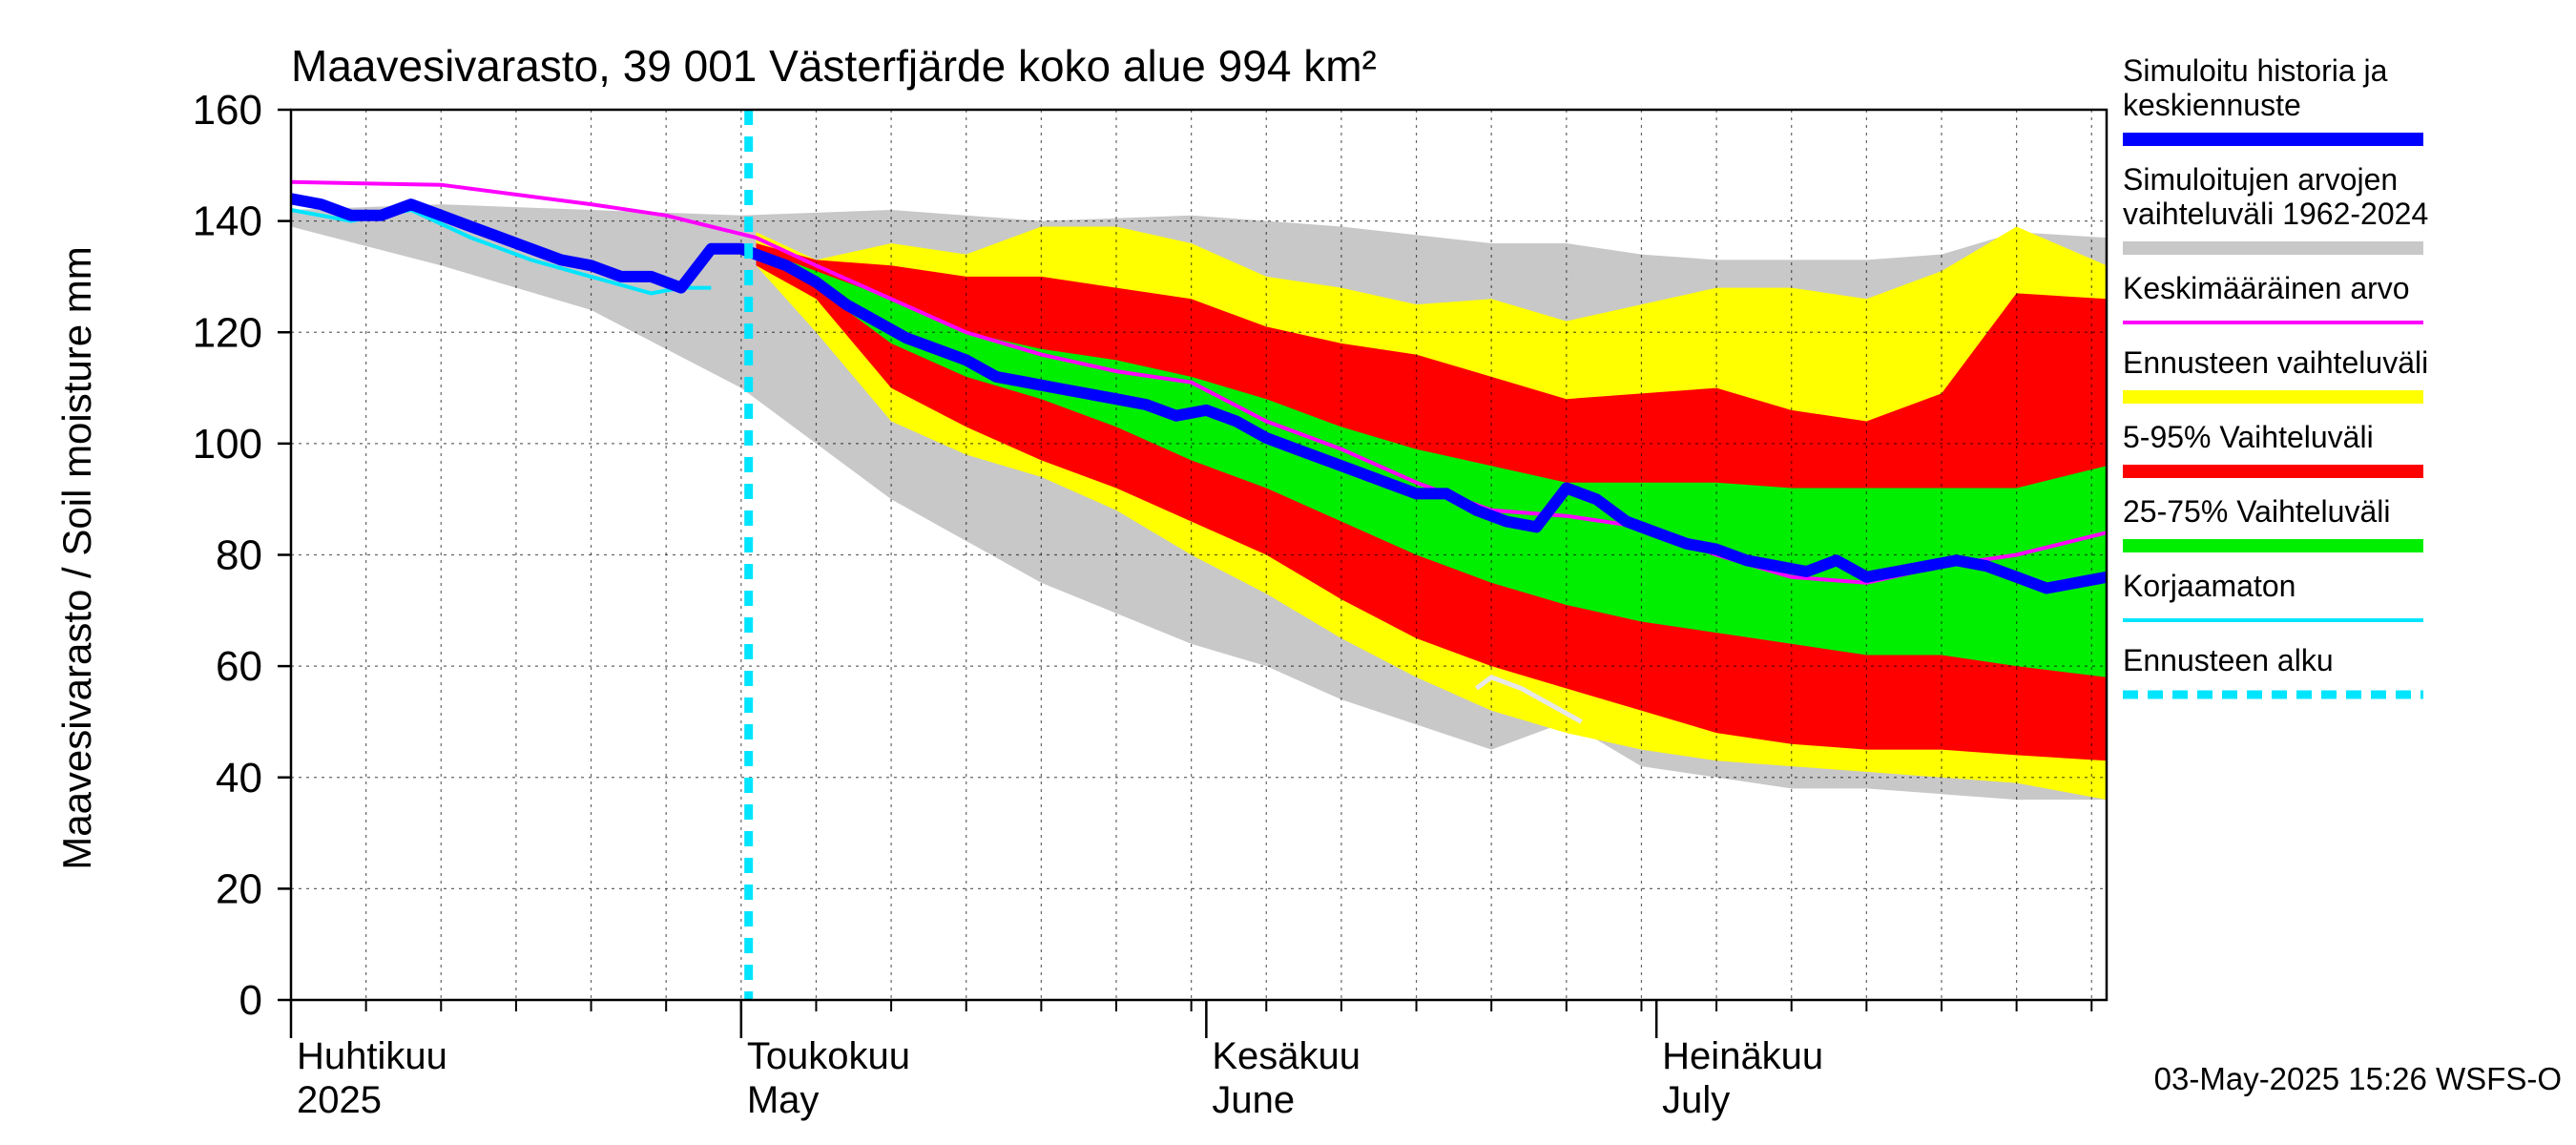 The width and height of the screenshot is (2576, 1145). What do you see at coordinates (1253, 1100) in the screenshot?
I see `month-label-en: June` at bounding box center [1253, 1100].